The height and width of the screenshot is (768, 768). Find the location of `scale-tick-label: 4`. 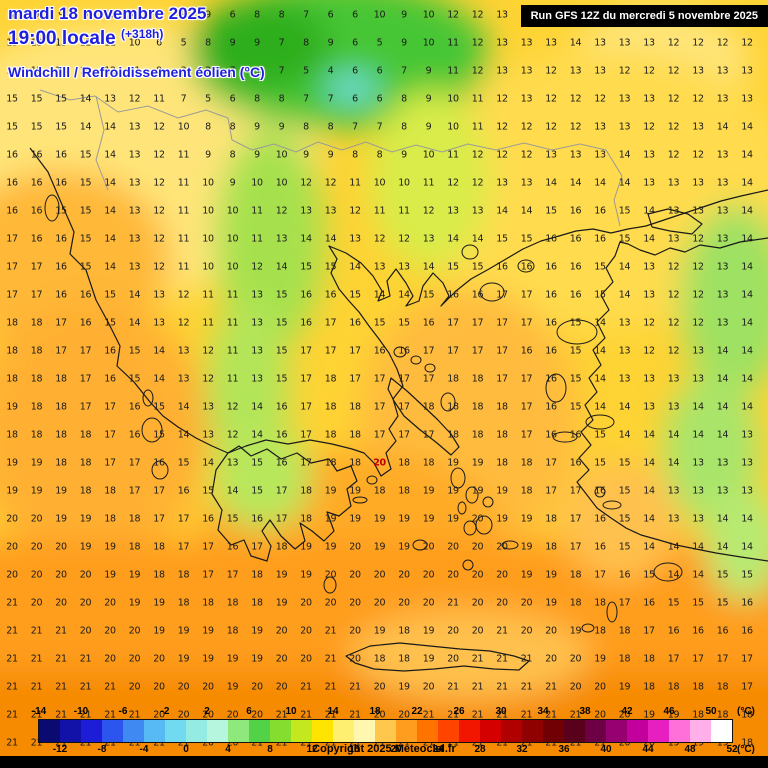

scale-tick-label: 4 is located at coordinates (228, 749).